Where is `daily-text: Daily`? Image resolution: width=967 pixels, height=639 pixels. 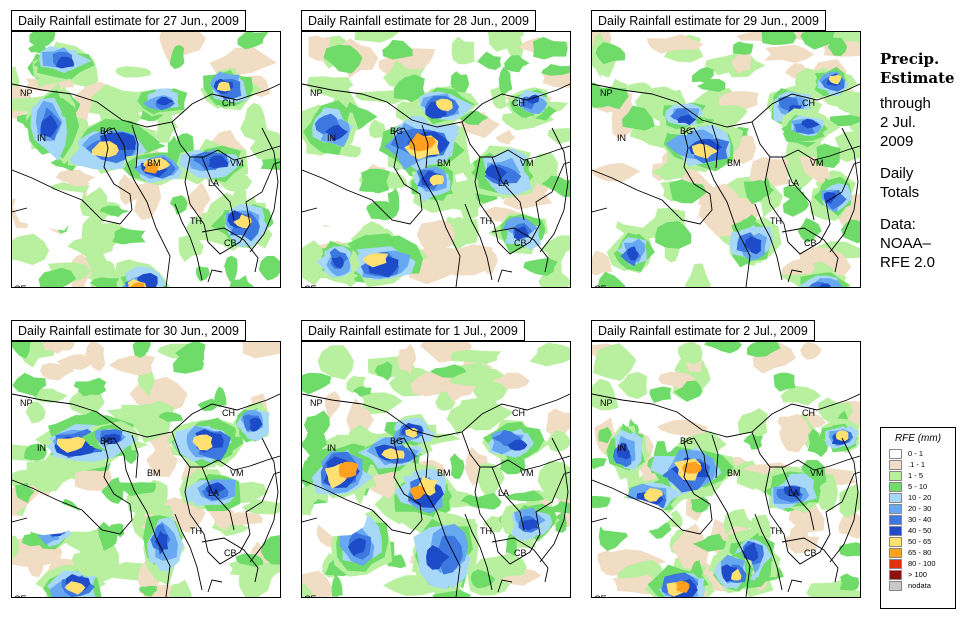
daily-text: Daily is located at coordinates (897, 173).